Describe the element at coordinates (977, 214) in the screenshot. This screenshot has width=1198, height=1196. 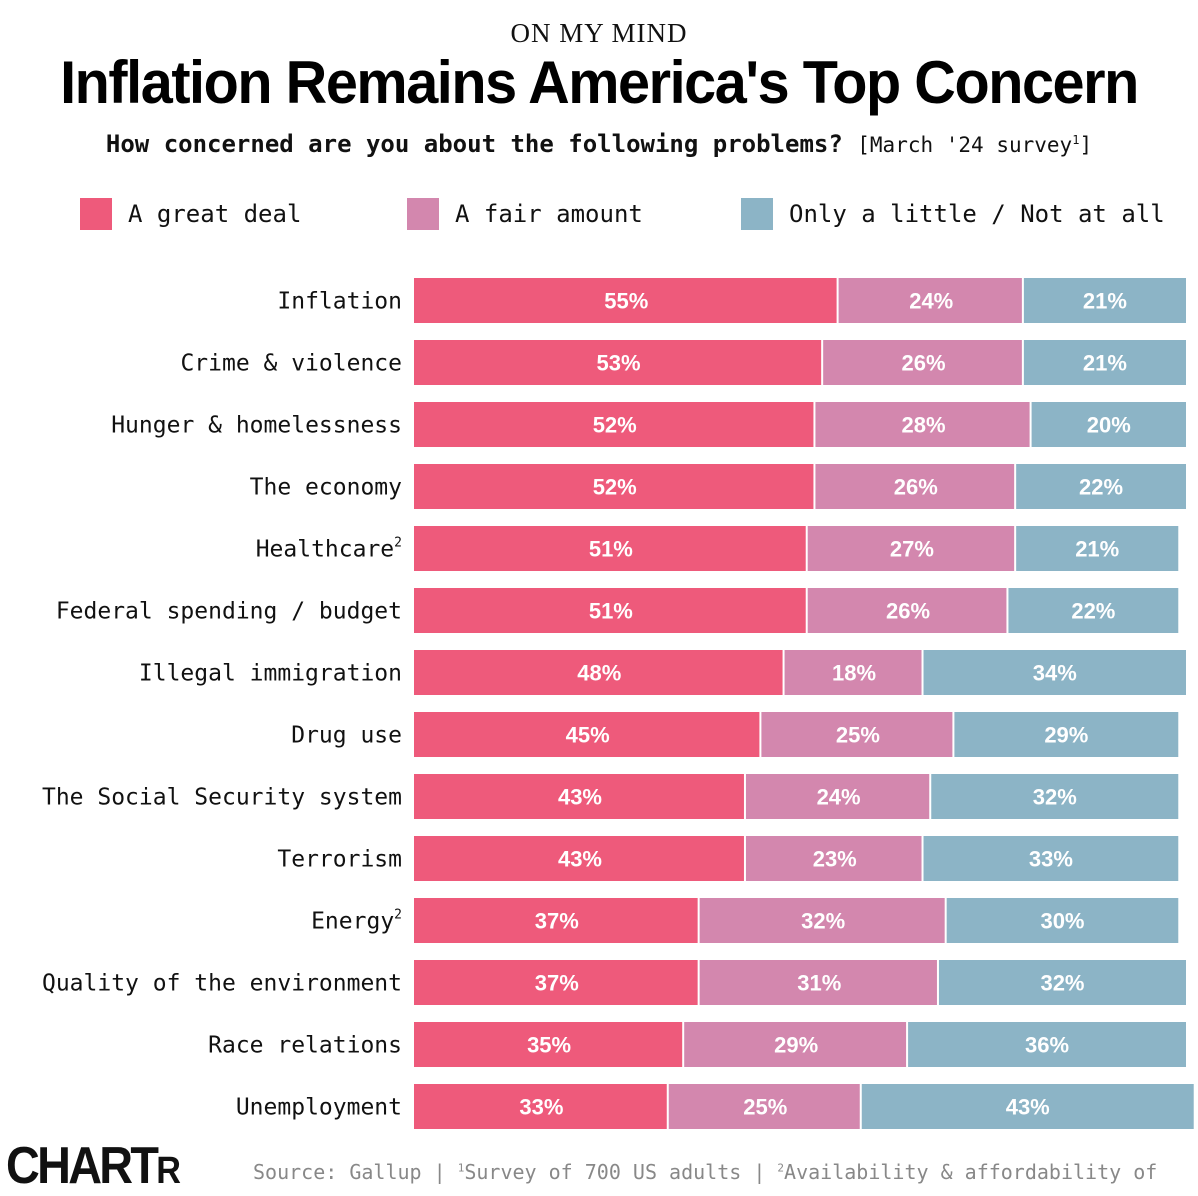
I see `legend-label-only-little: Only a little / Not at all` at that location.